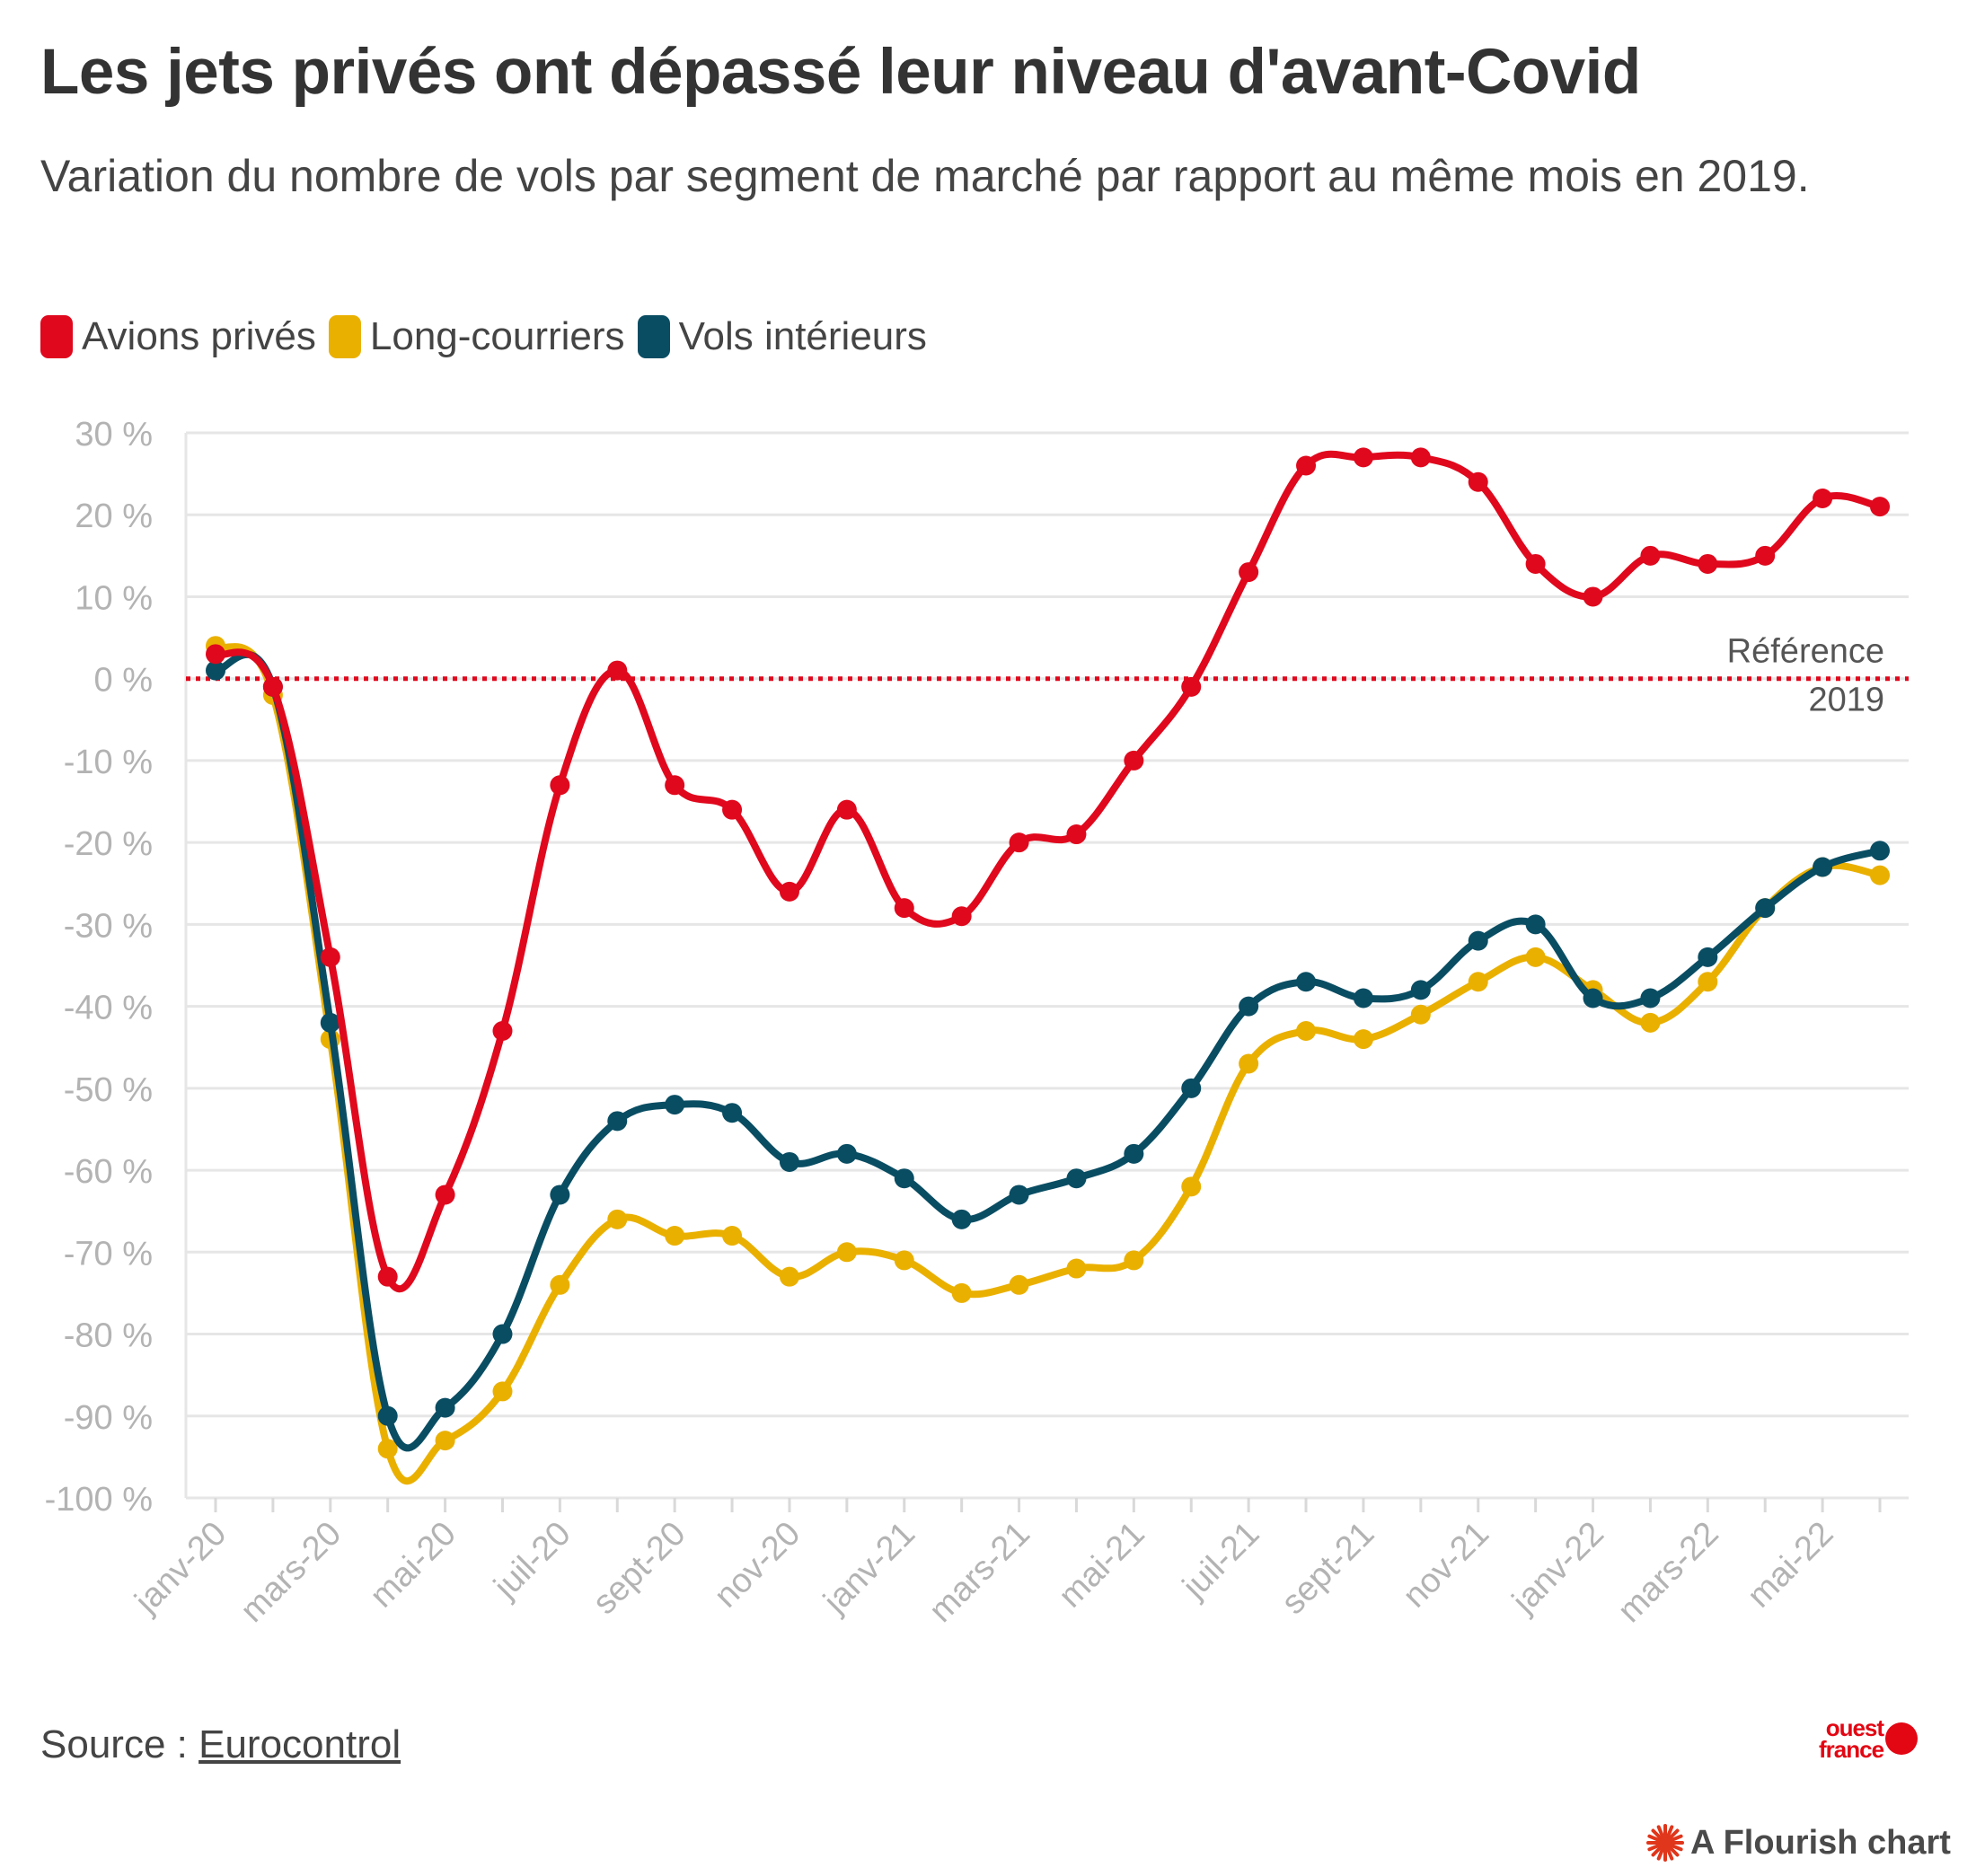  I want to click on reference-label-line-2: 2019, so click(1846, 700).